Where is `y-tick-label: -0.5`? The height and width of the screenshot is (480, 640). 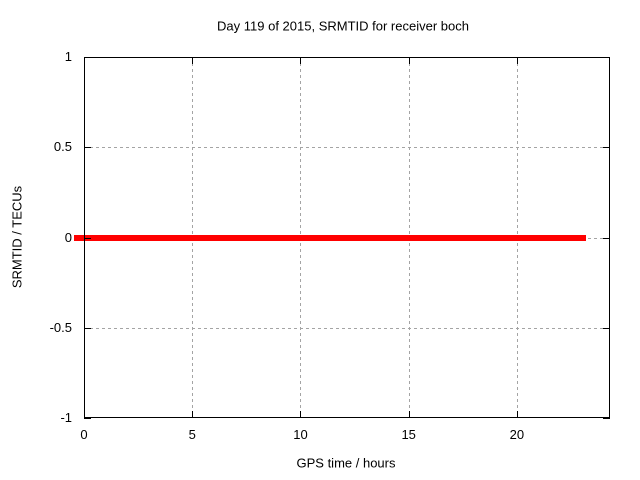
y-tick-label: -0.5 is located at coordinates (60, 327).